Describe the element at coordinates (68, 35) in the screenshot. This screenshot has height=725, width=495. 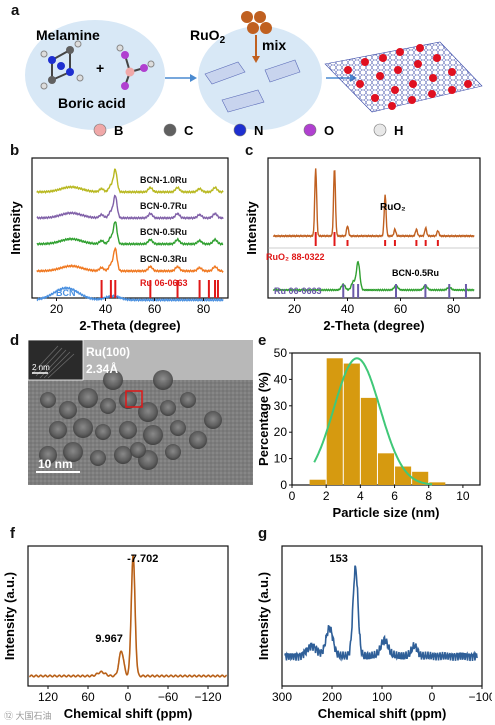
I see `melamine-label: Melamine` at that location.